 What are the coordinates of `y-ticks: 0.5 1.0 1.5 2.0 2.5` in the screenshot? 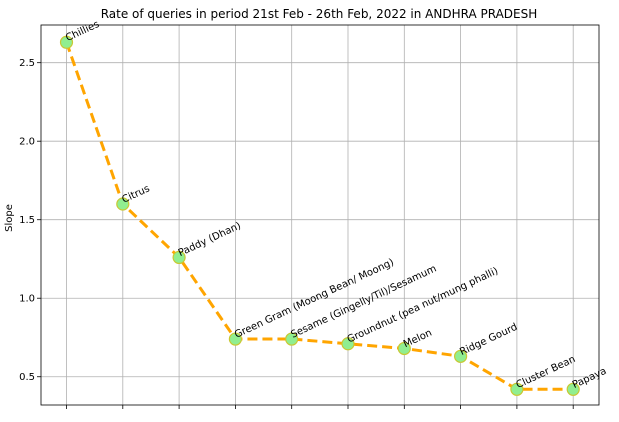 It's located at (30, 220).